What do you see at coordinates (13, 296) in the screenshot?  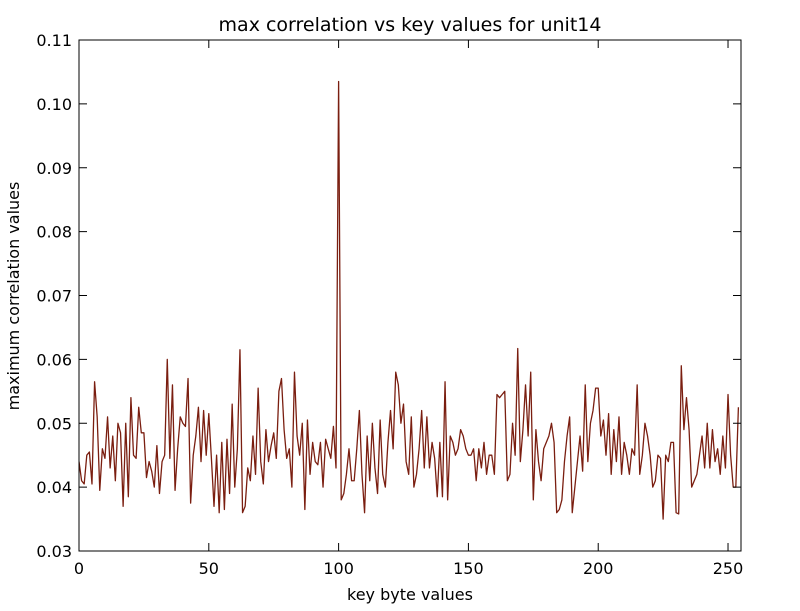 I see `y-axis-label: maximum correlation values` at bounding box center [13, 296].